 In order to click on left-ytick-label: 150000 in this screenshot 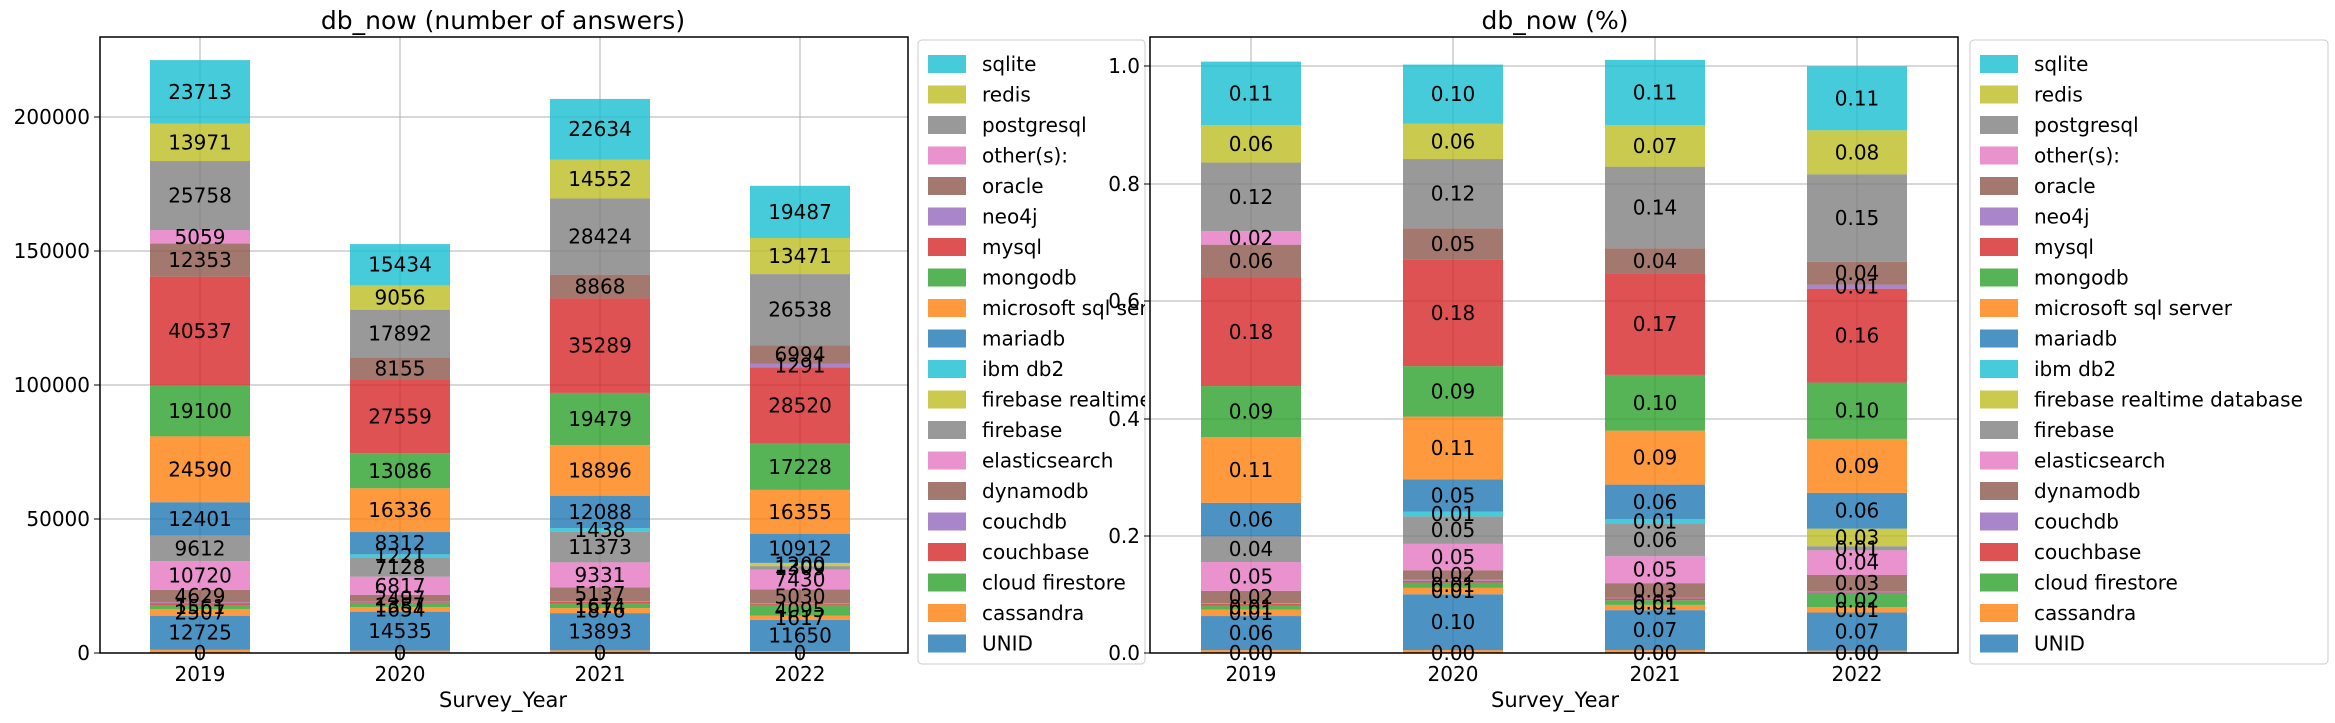, I will do `click(52, 251)`.